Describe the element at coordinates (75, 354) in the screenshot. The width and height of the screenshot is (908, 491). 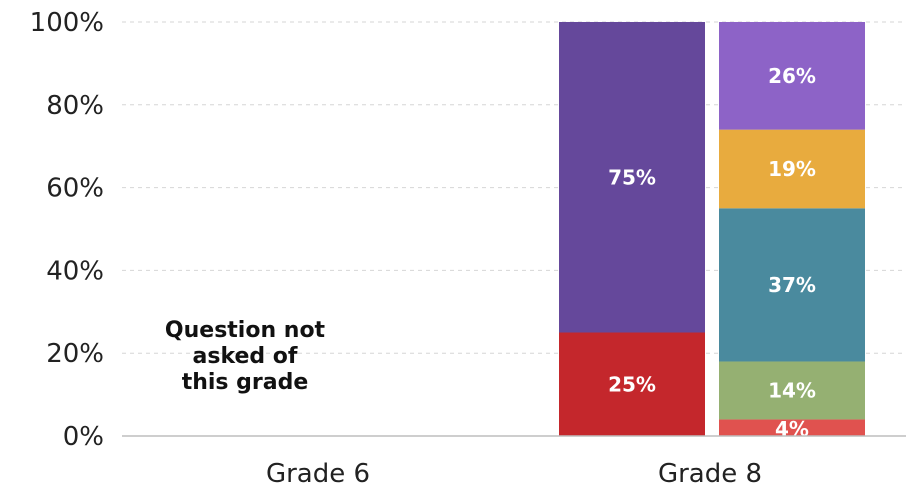
I see `y-tick-label: 20%` at that location.